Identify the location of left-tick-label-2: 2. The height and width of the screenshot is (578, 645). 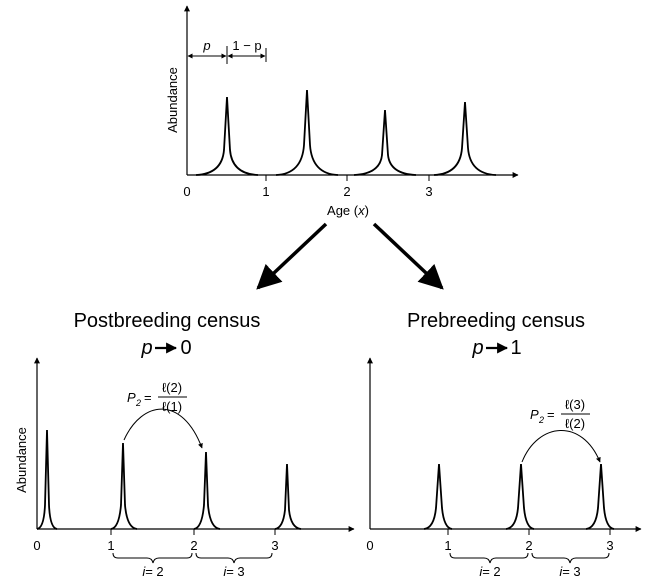
(193, 545).